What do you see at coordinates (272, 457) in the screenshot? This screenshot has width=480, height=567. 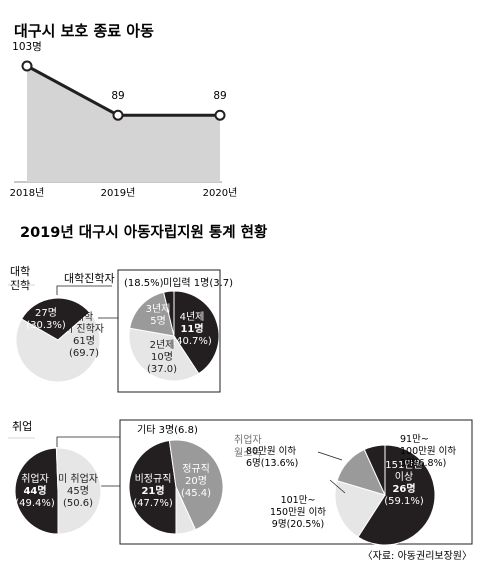 I see `slice-label-outside: 80만원 이하 6명(13.6%)` at bounding box center [272, 457].